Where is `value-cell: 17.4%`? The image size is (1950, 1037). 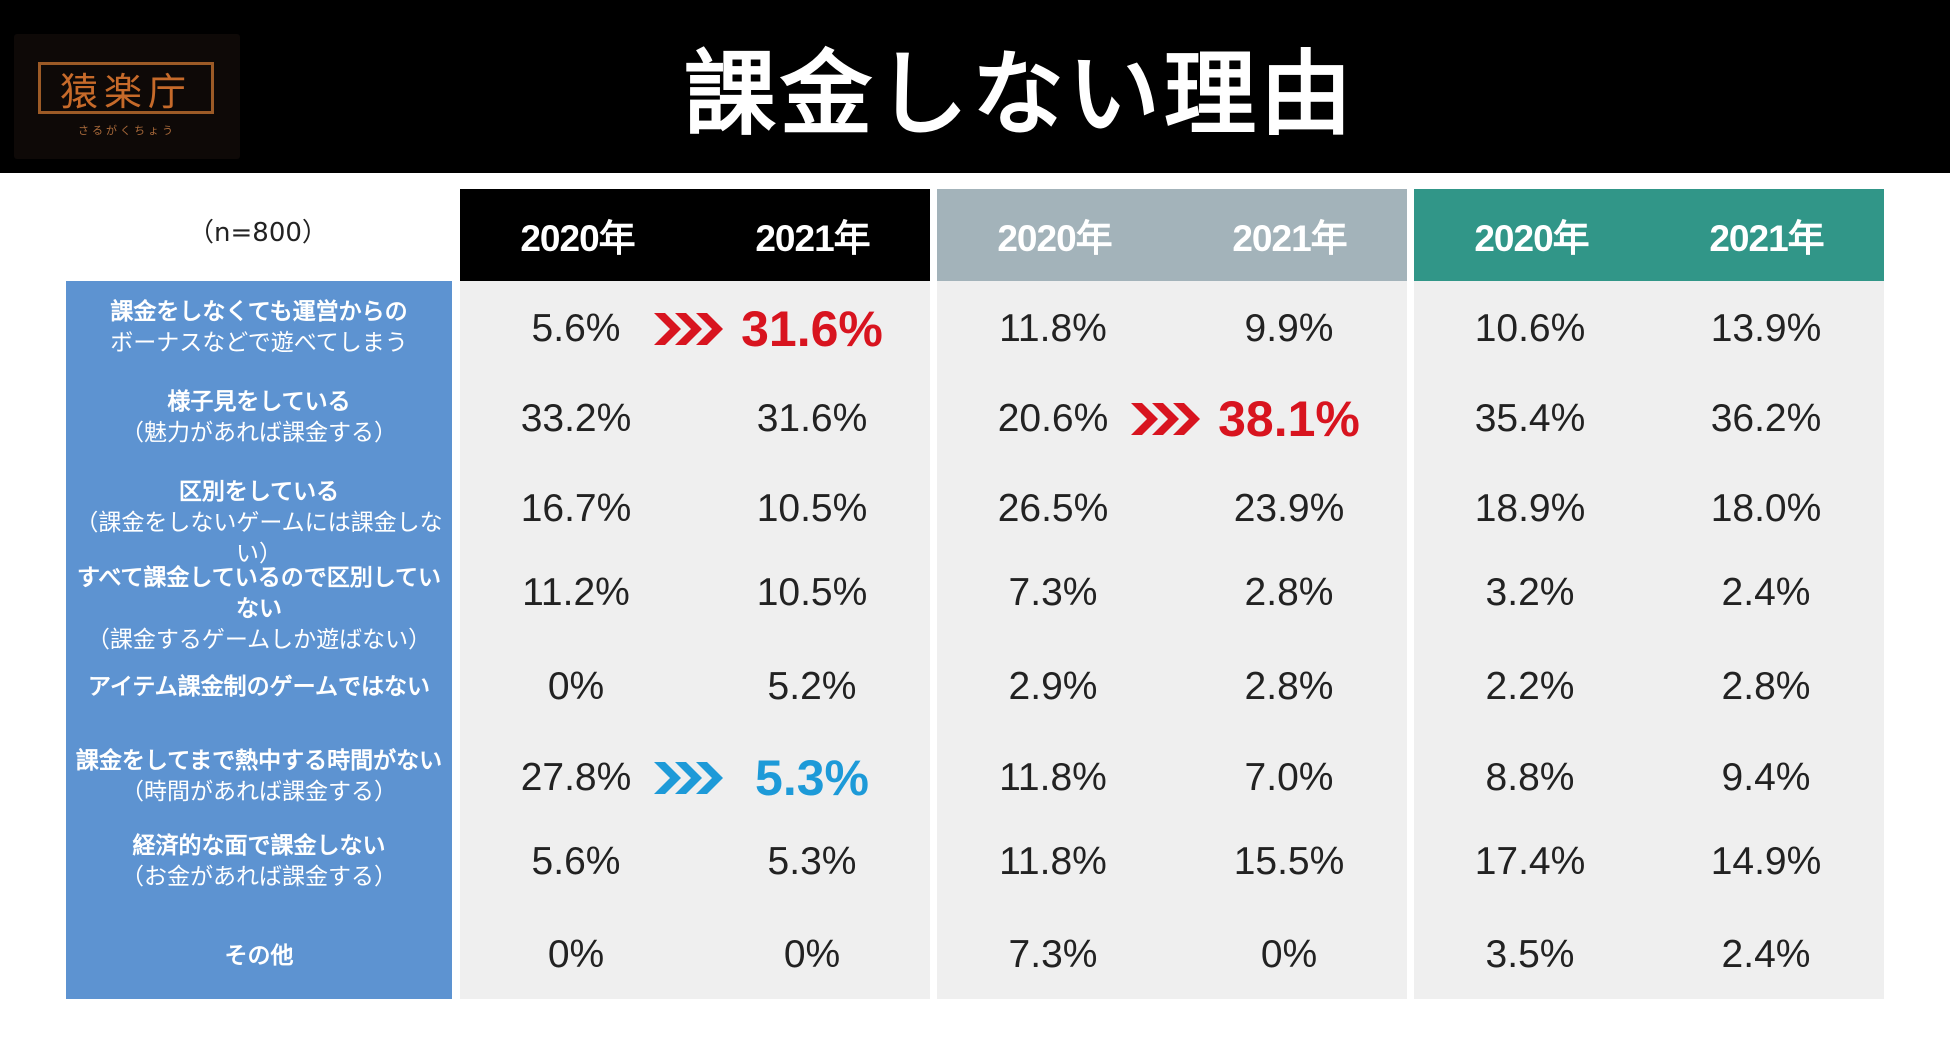 value-cell: 17.4% is located at coordinates (1530, 861).